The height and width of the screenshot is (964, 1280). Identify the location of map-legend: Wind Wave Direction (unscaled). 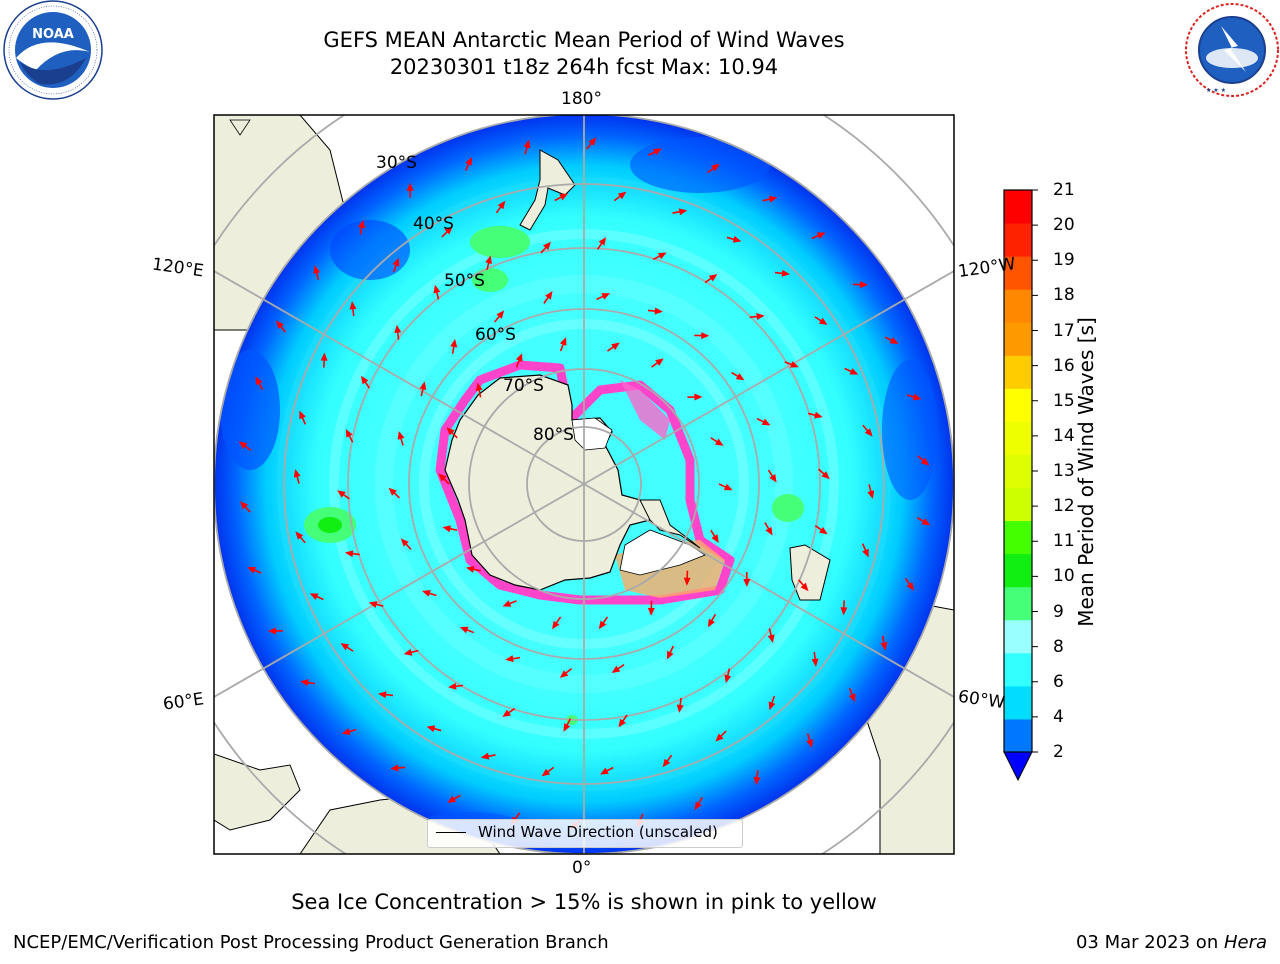
(585, 833).